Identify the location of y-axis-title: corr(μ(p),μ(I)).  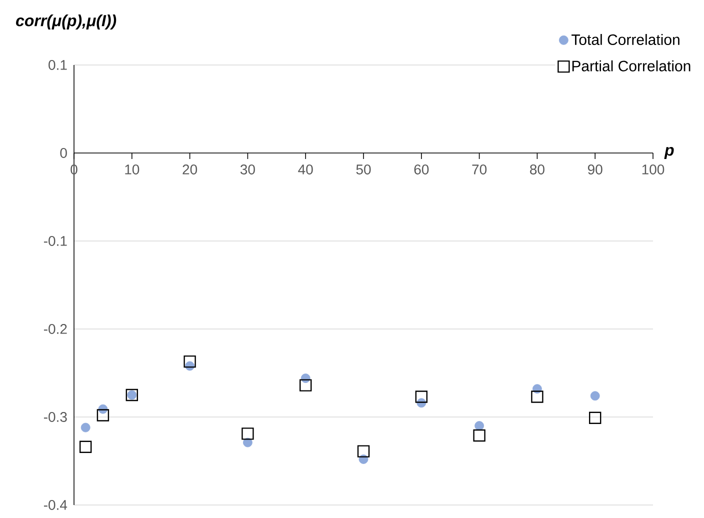
(66, 22).